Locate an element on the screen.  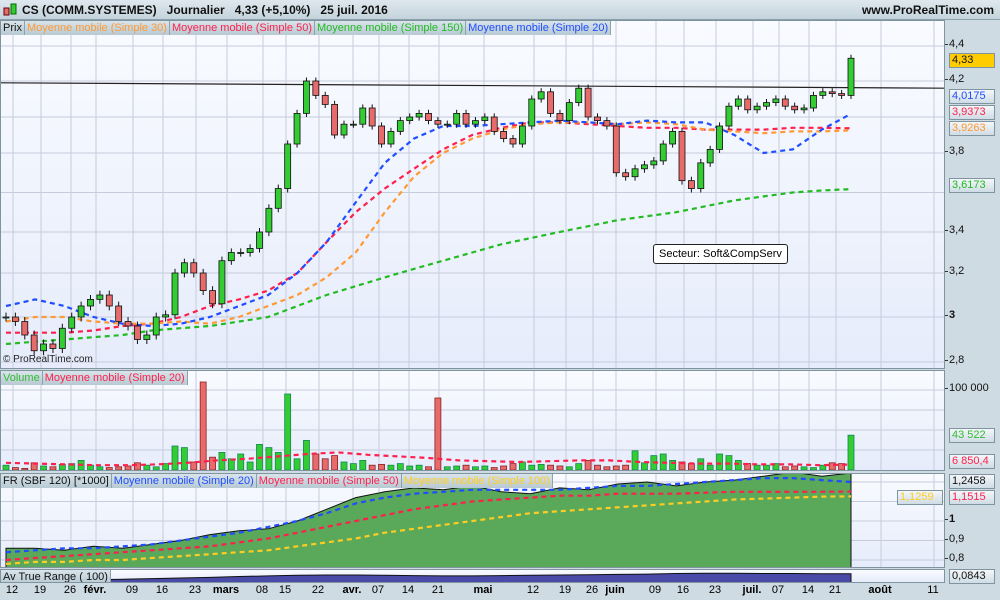
value-label: 43 522 is located at coordinates (972, 435).